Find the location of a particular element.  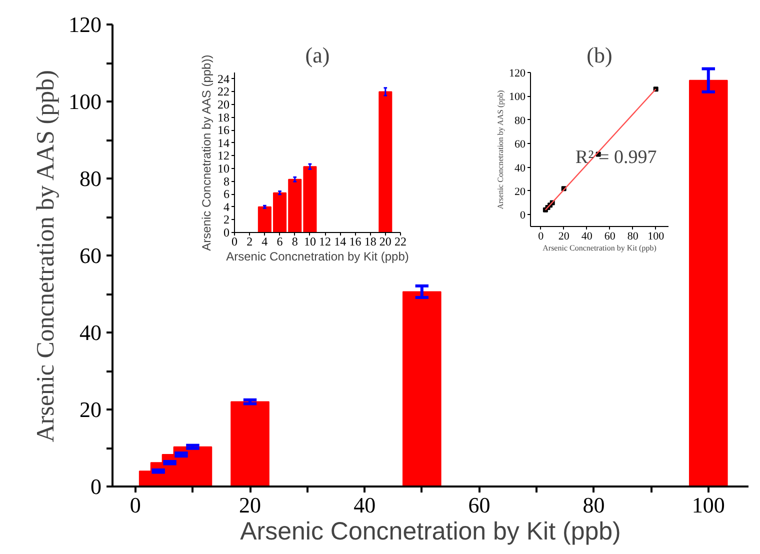

chart-title: (b) is located at coordinates (599, 55).